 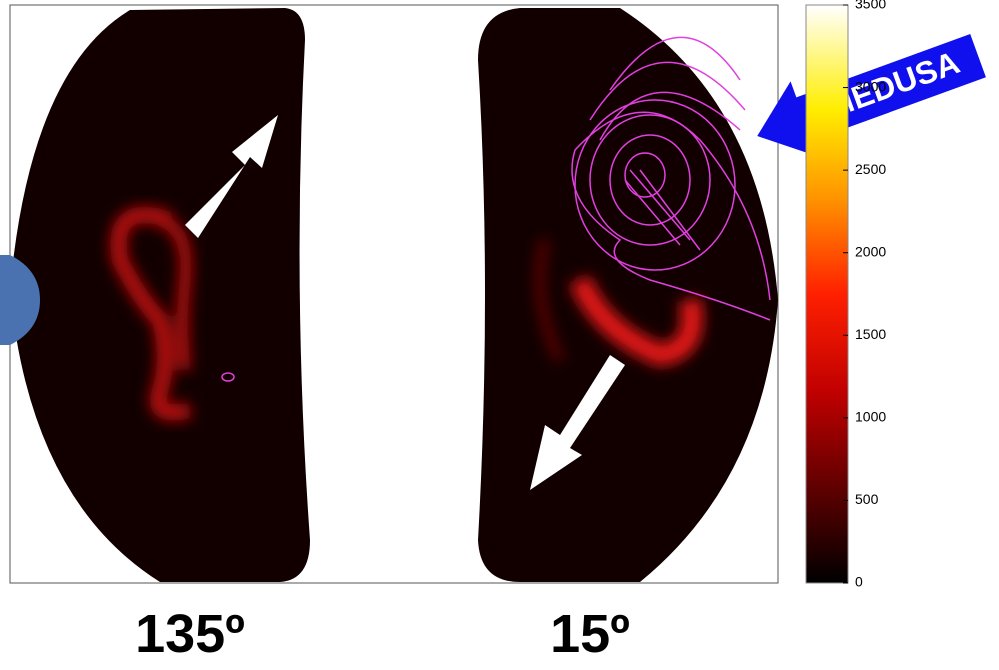 I want to click on panel-label: 15º, so click(x=590, y=634).